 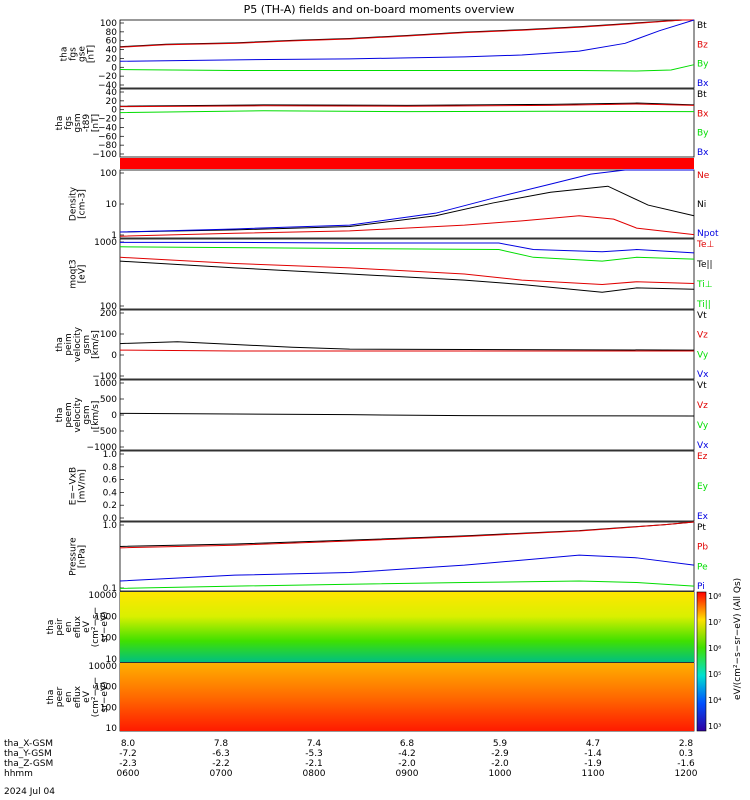 What do you see at coordinates (407, 163) in the screenshot?
I see `flag-bar` at bounding box center [407, 163].